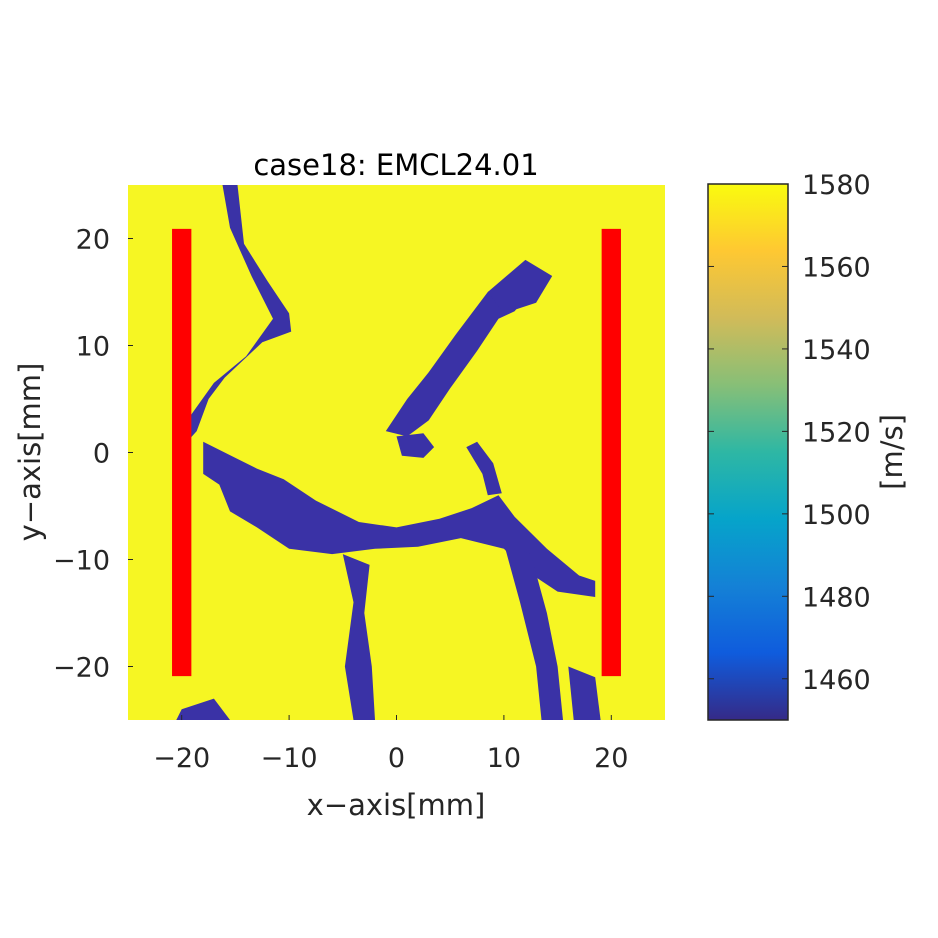 This screenshot has width=938, height=938. What do you see at coordinates (396, 758) in the screenshot?
I see `x-tick-label: 0` at bounding box center [396, 758].